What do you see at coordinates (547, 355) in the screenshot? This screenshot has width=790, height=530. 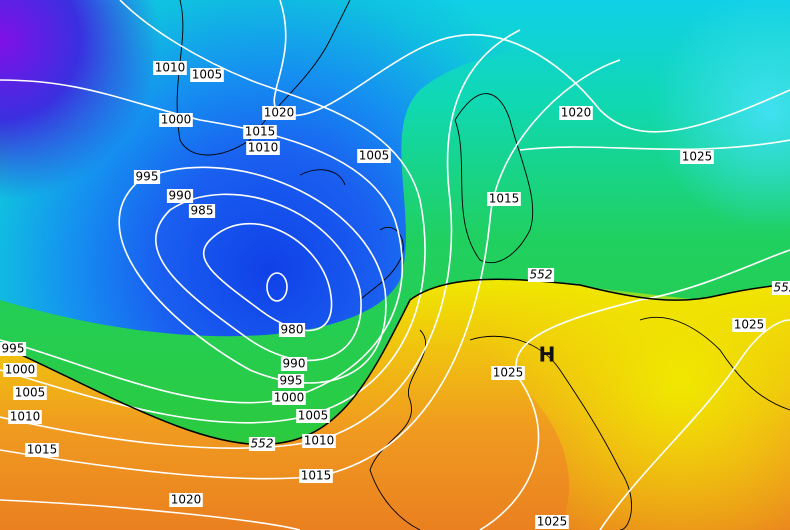 I see `high-pressure-label: H` at bounding box center [547, 355].